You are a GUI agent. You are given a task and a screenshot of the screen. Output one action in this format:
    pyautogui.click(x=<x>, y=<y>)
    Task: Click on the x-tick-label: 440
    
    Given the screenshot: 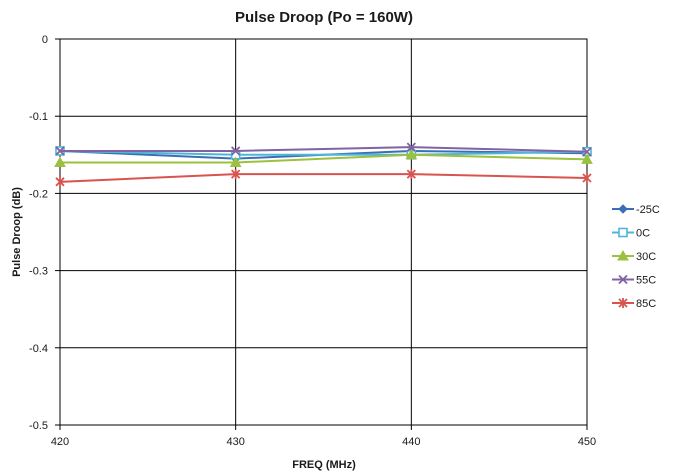 What is the action you would take?
    pyautogui.click(x=411, y=442)
    